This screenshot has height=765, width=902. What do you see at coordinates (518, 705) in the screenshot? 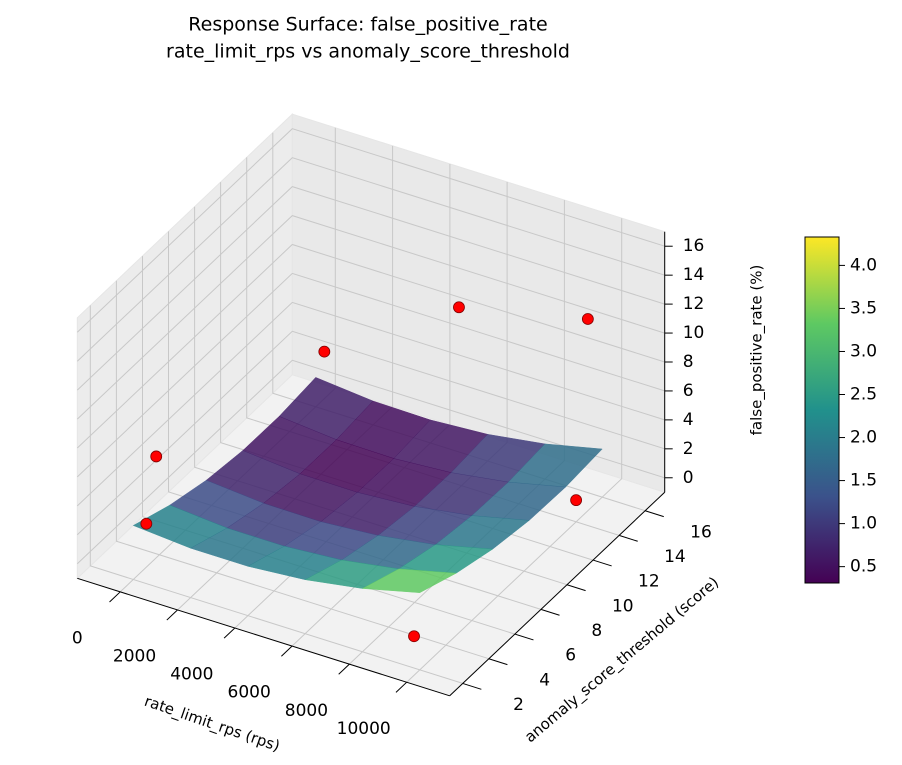
I see `y-tick-label: 2` at bounding box center [518, 705].